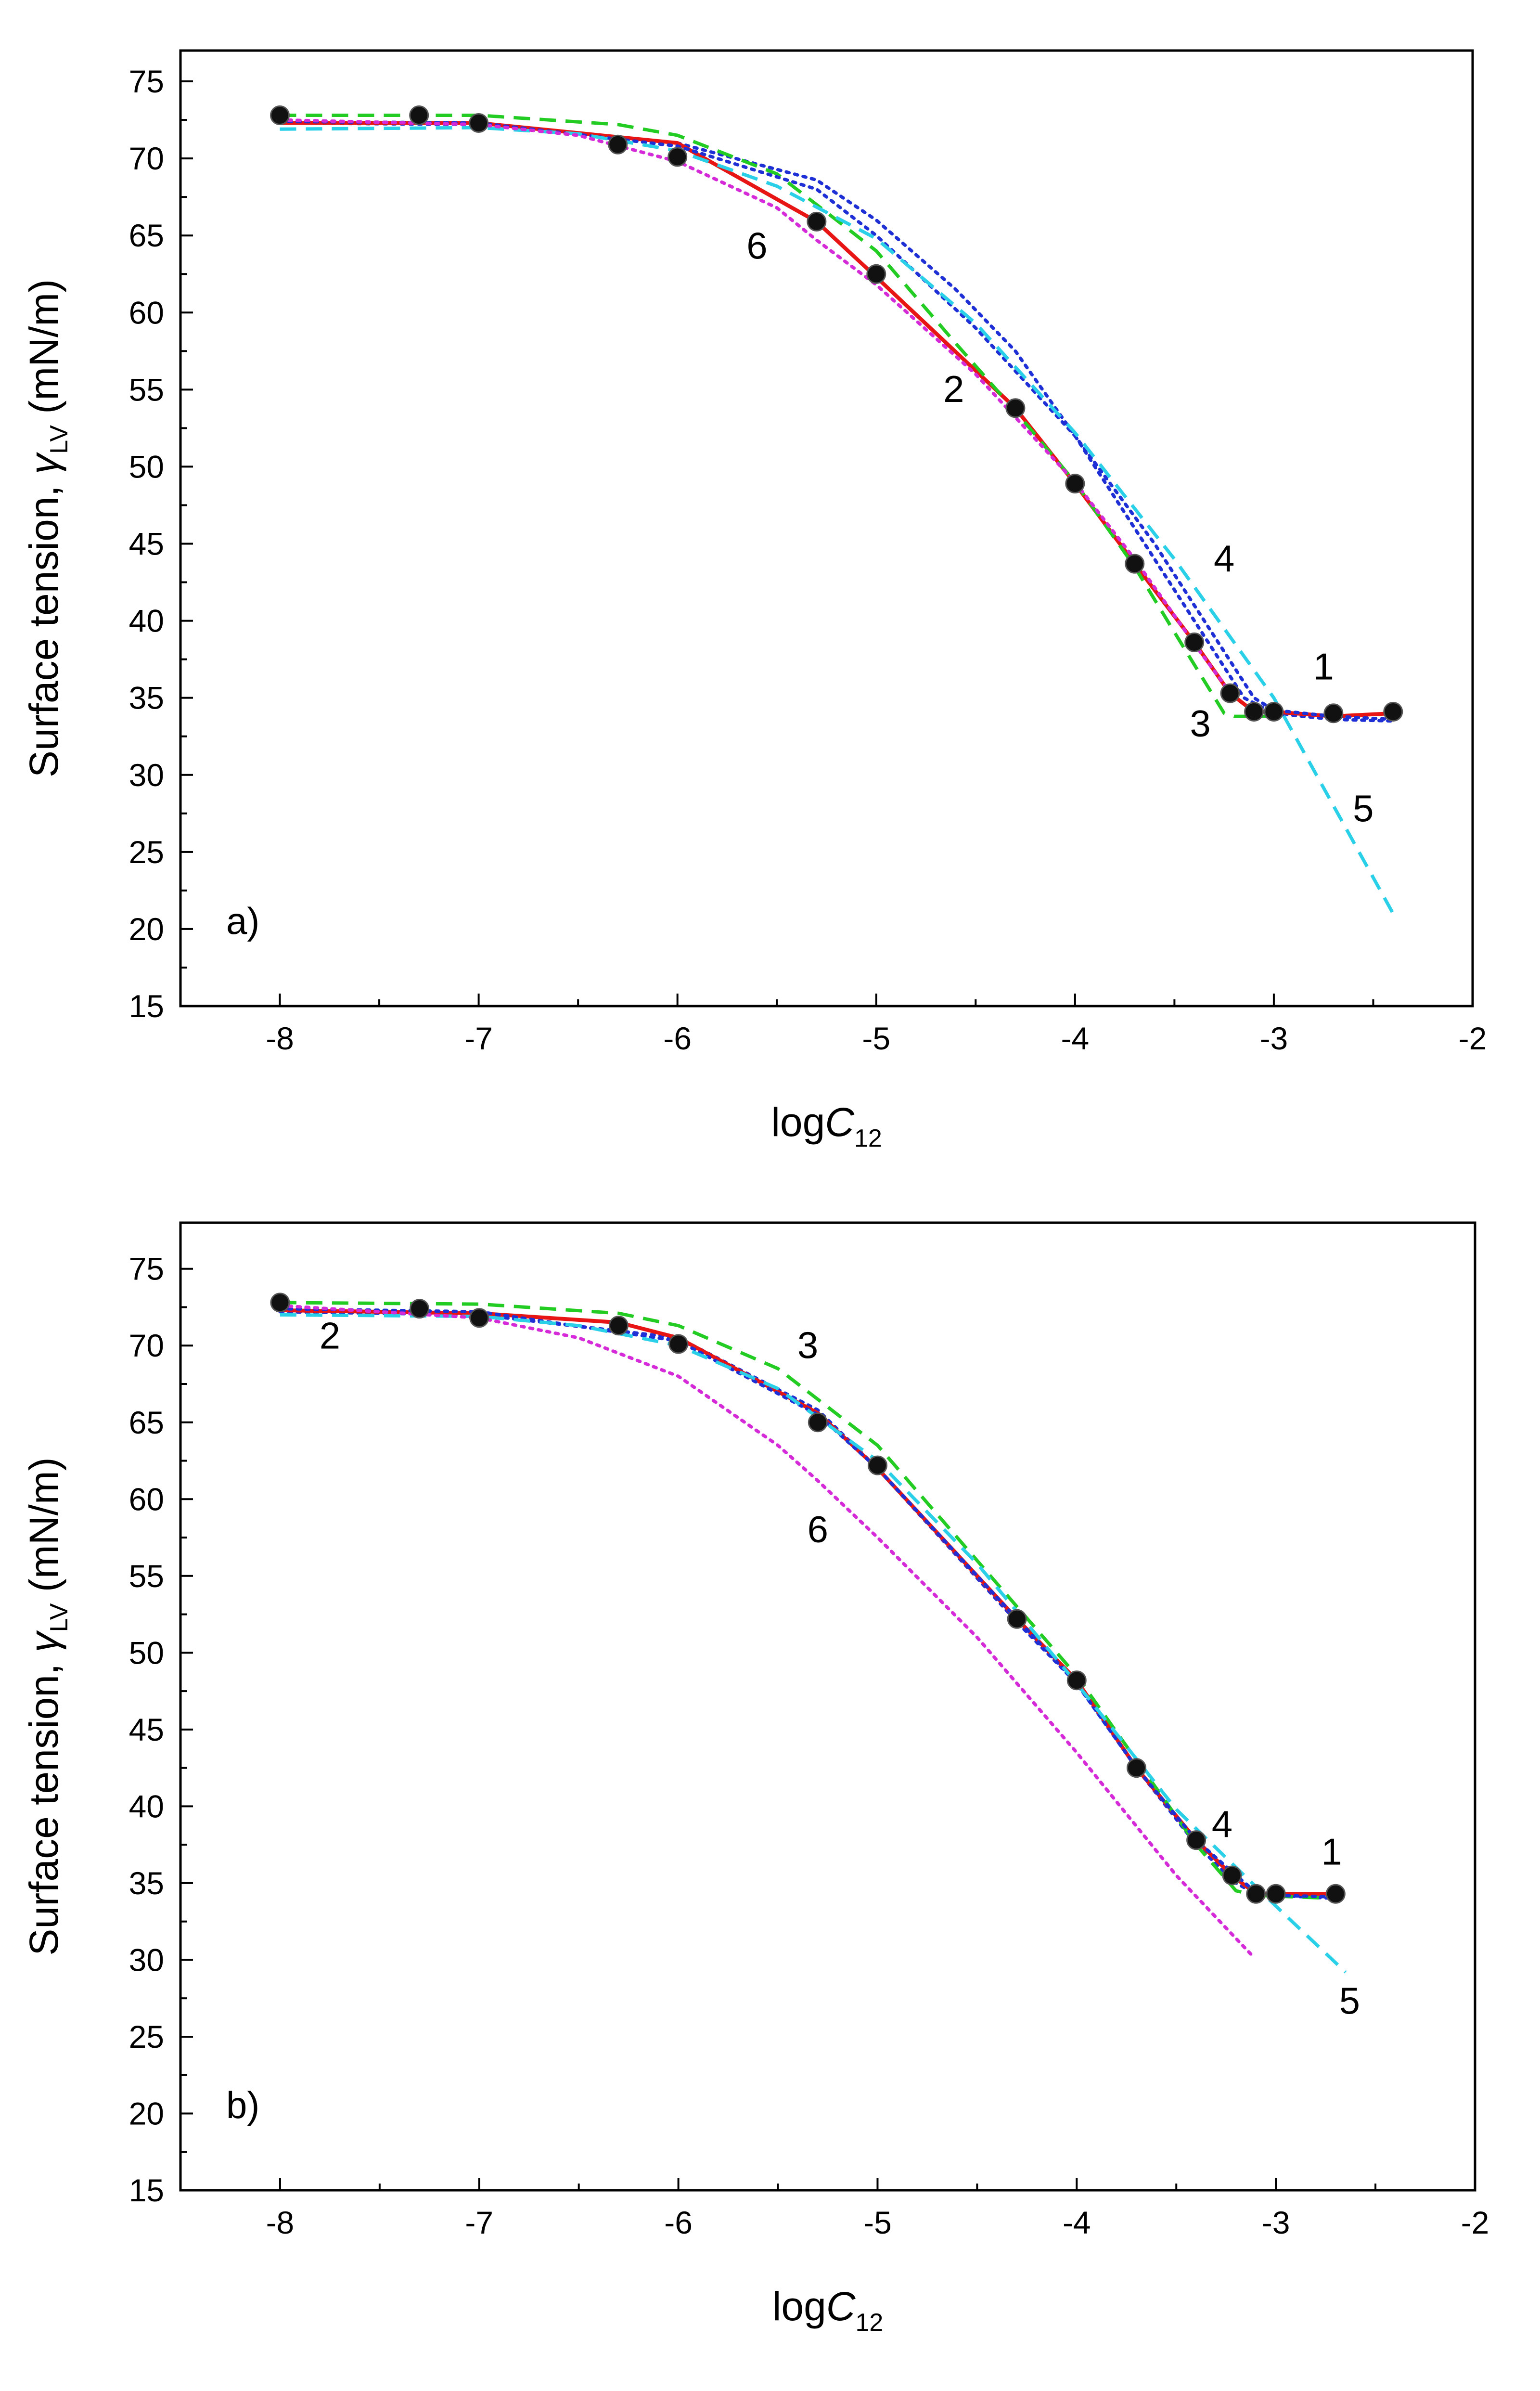 This screenshot has height=2391, width=1540. I want to click on x-tick-label: -7, so click(479, 2222).